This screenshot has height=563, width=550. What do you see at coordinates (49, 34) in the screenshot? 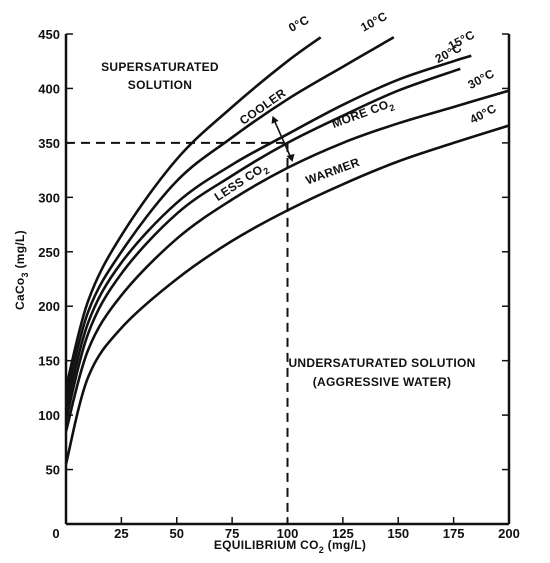
I see `y-tick-label: 450` at bounding box center [49, 34].